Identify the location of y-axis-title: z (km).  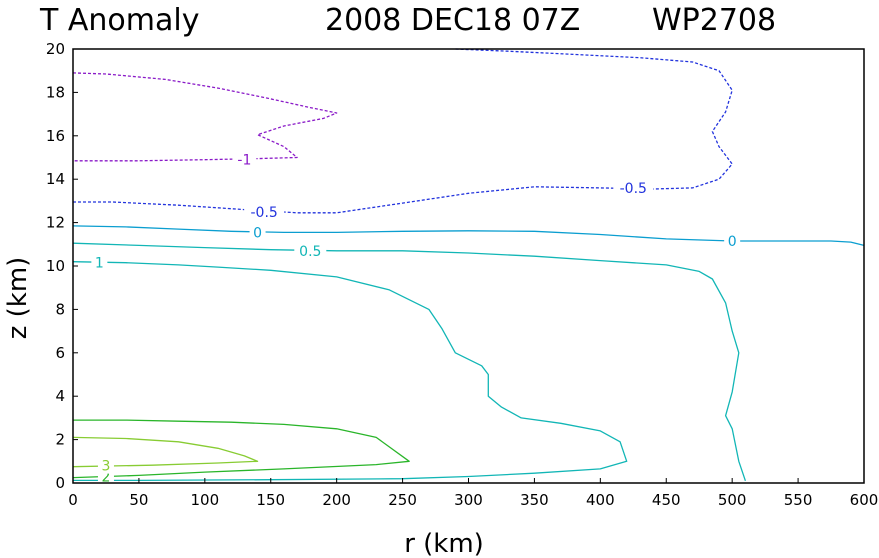
(18, 298).